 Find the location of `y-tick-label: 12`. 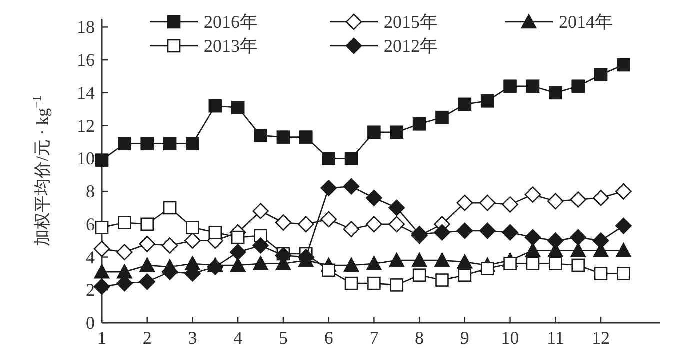

y-tick-label: 12 is located at coordinates (86, 126).